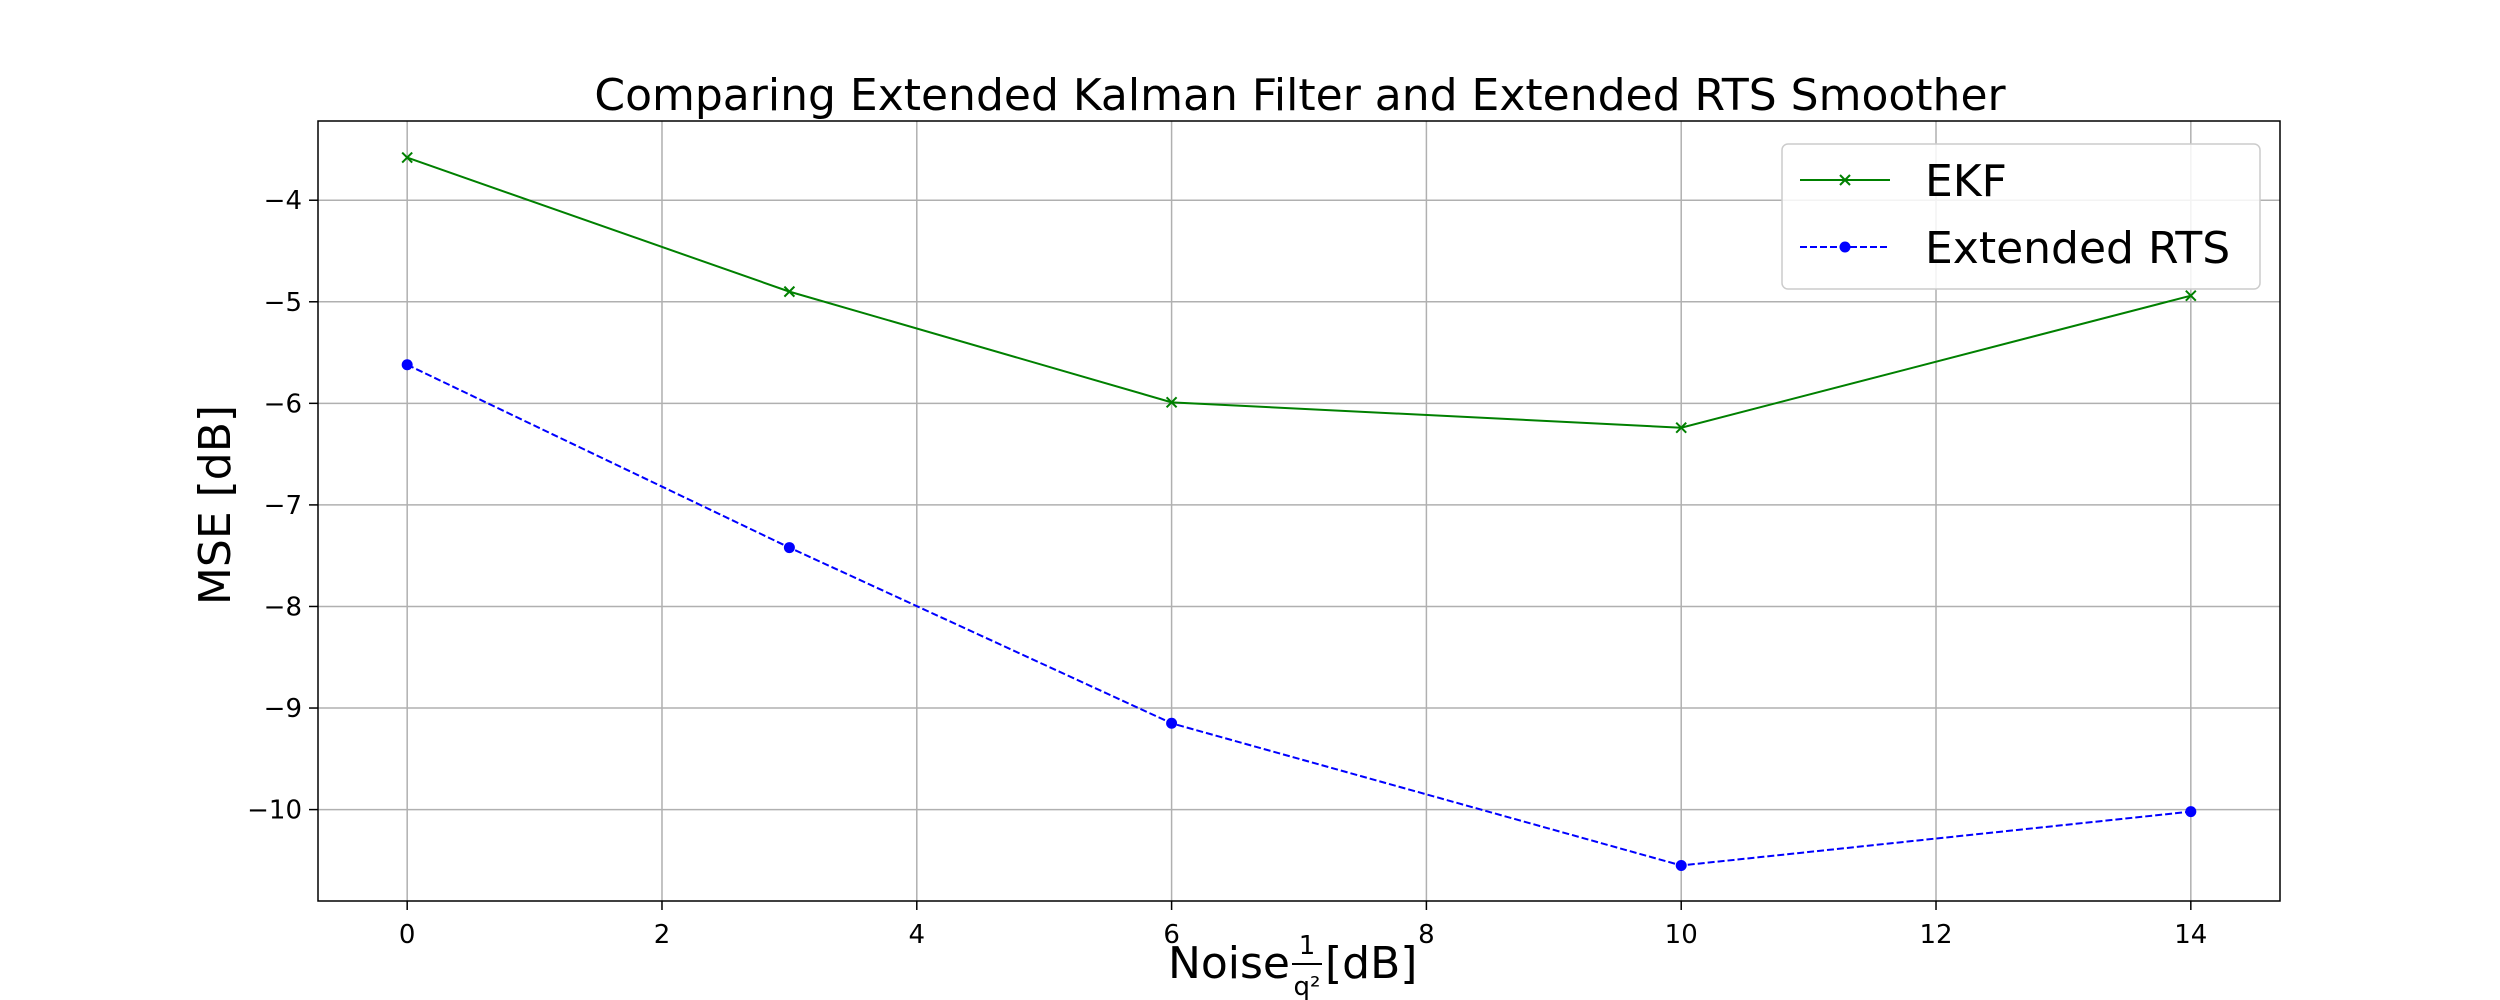 This screenshot has height=1000, width=2500. Describe the element at coordinates (1293, 965) in the screenshot. I see `x-axis-label: Noise 1 q² [dB]` at that location.